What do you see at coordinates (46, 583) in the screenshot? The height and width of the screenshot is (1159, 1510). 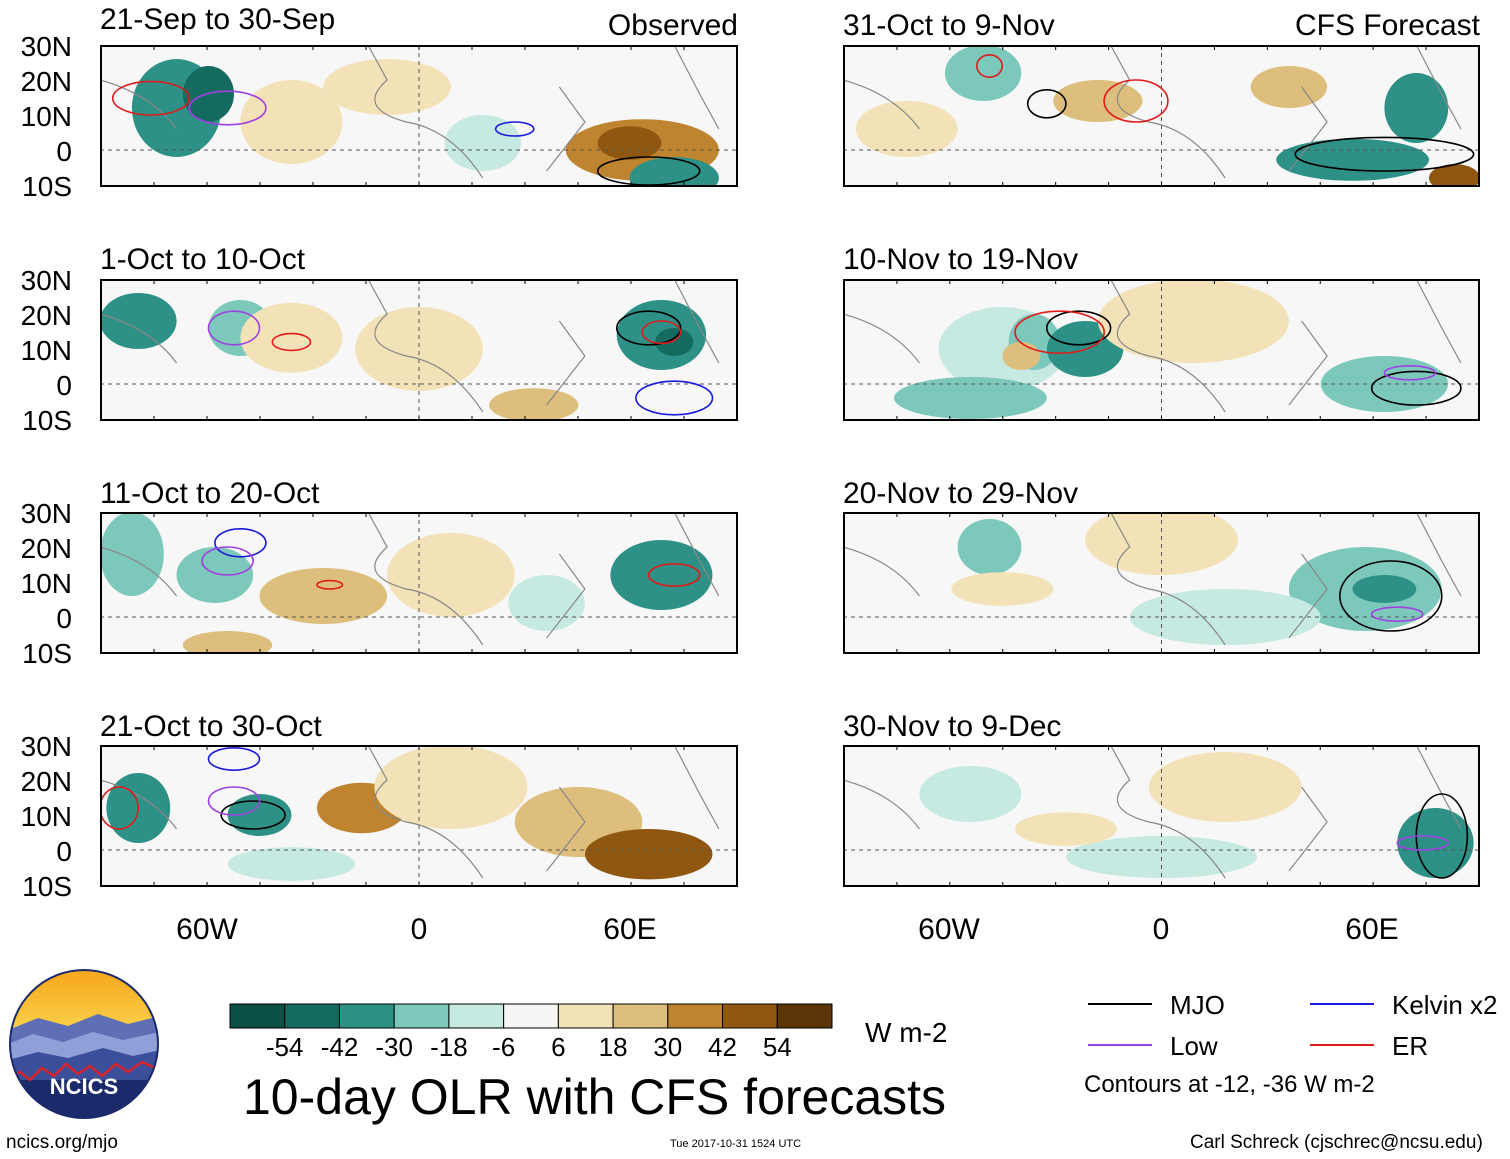 I see `lat-tick-10n-row3: 10N` at bounding box center [46, 583].